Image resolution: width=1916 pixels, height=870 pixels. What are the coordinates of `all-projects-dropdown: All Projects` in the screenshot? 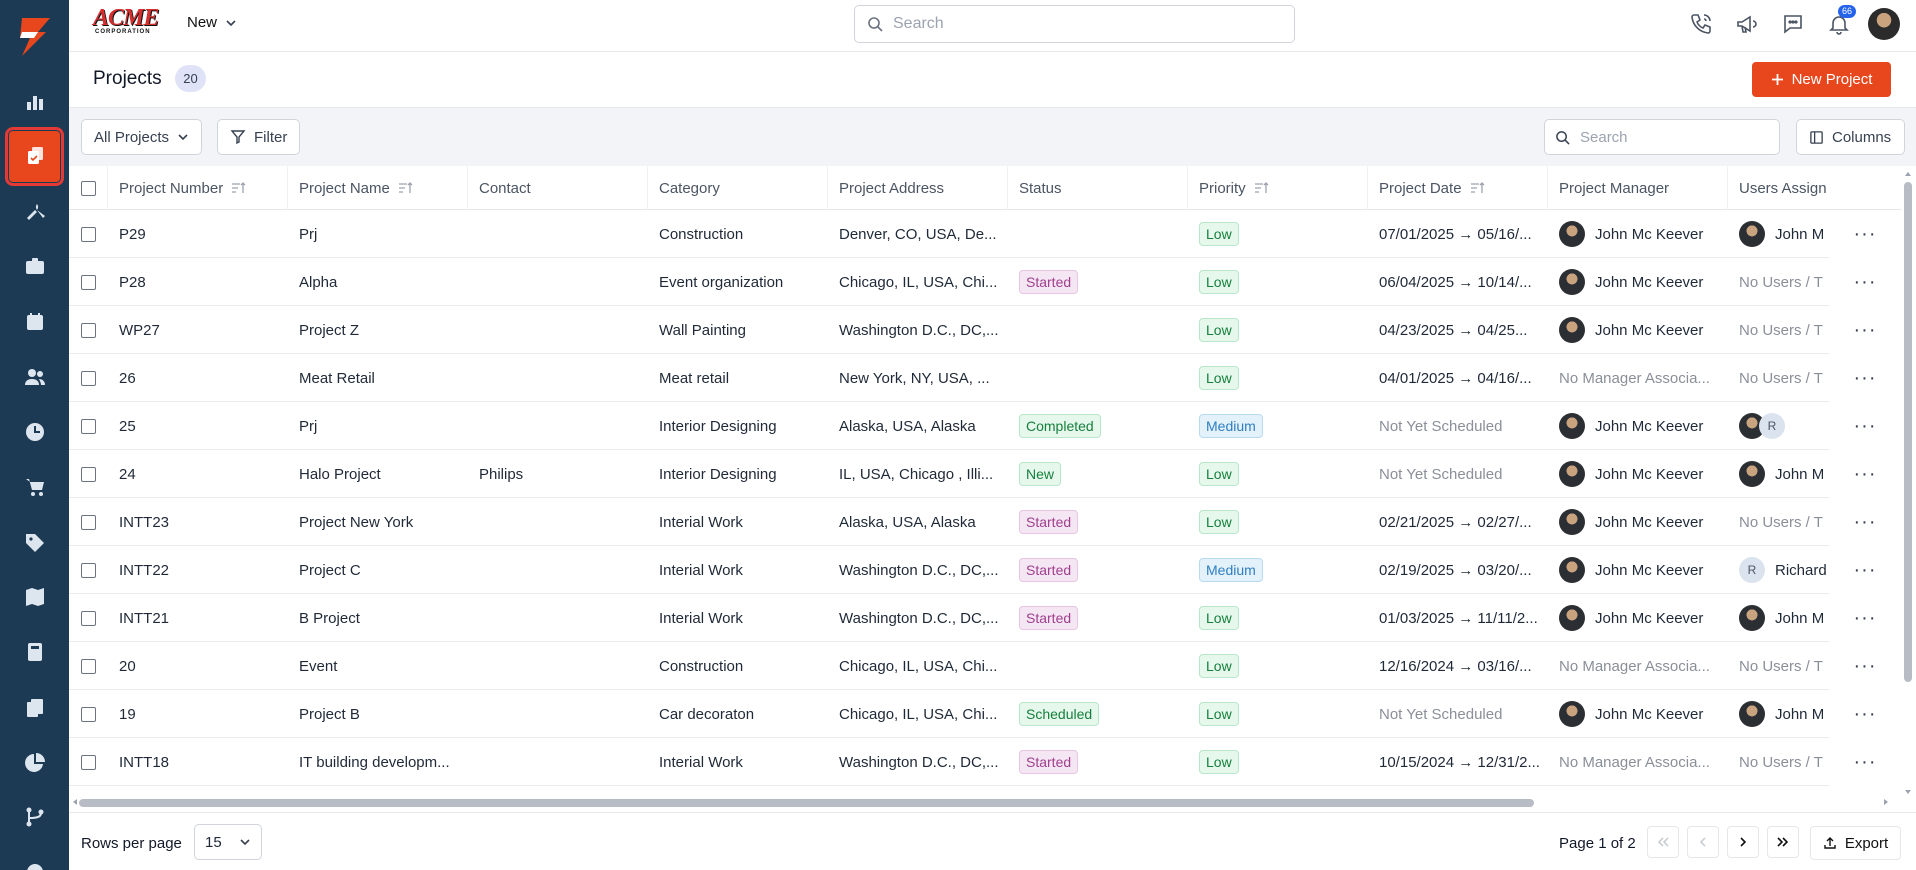 It's located at (142, 137).